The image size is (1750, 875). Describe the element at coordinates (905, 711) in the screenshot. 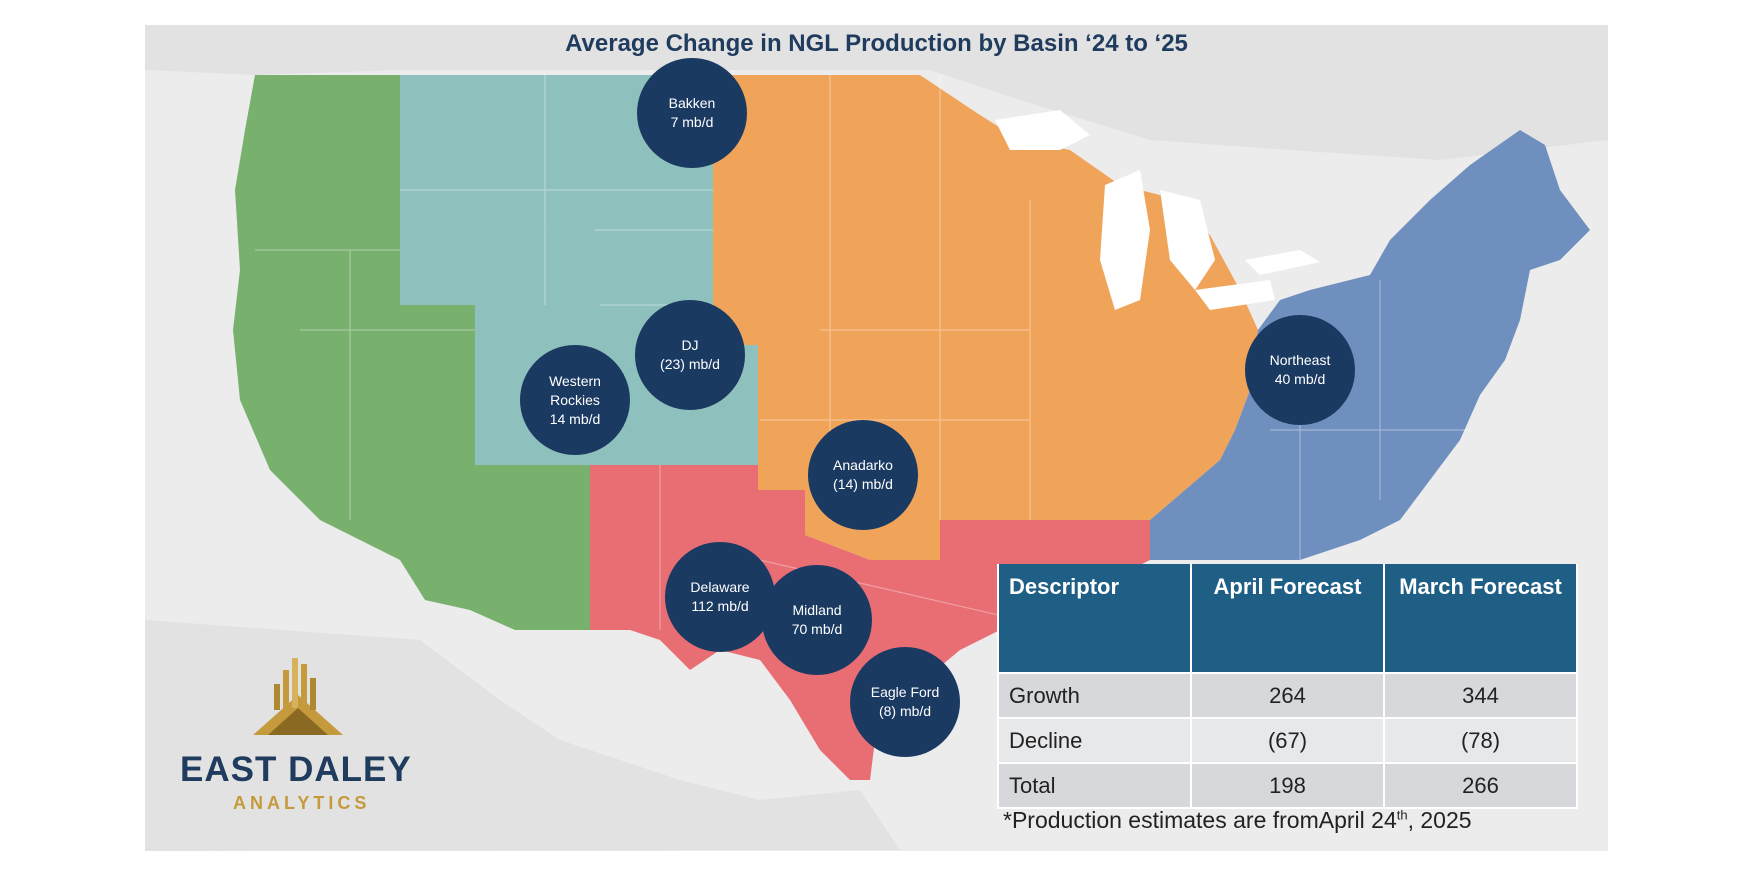

I see `basin-value: (8) mb/d` at that location.